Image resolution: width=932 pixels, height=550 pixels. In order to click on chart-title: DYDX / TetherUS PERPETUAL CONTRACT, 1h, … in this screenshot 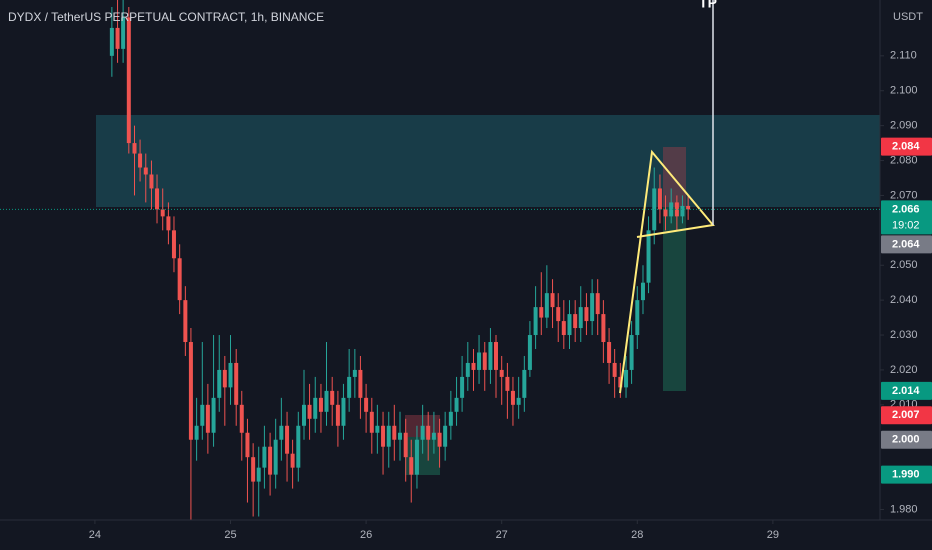, I will do `click(166, 17)`.